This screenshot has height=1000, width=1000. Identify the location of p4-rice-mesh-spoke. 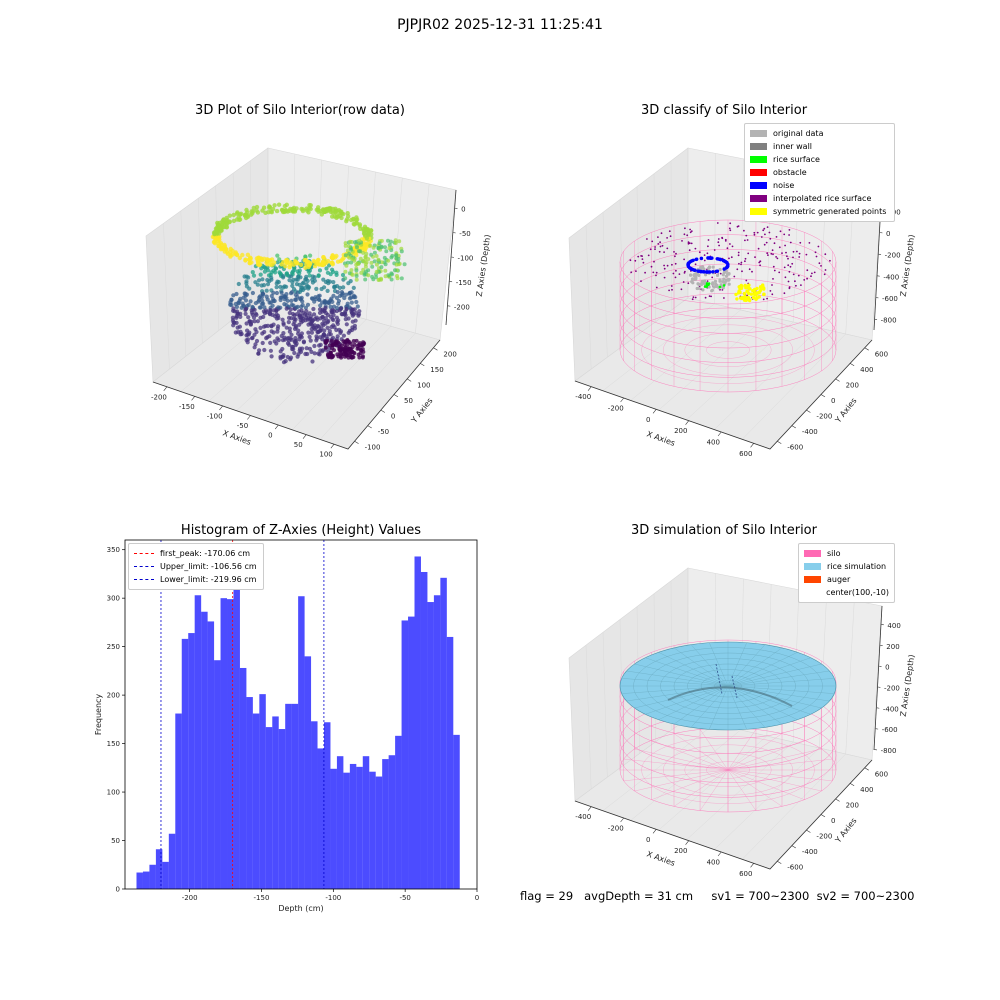
(769, 672).